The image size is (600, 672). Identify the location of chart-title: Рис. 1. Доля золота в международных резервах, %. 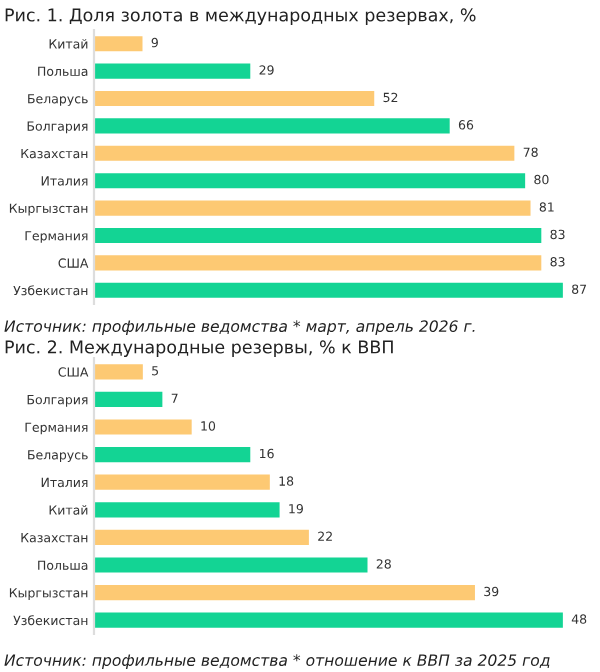
(240, 16).